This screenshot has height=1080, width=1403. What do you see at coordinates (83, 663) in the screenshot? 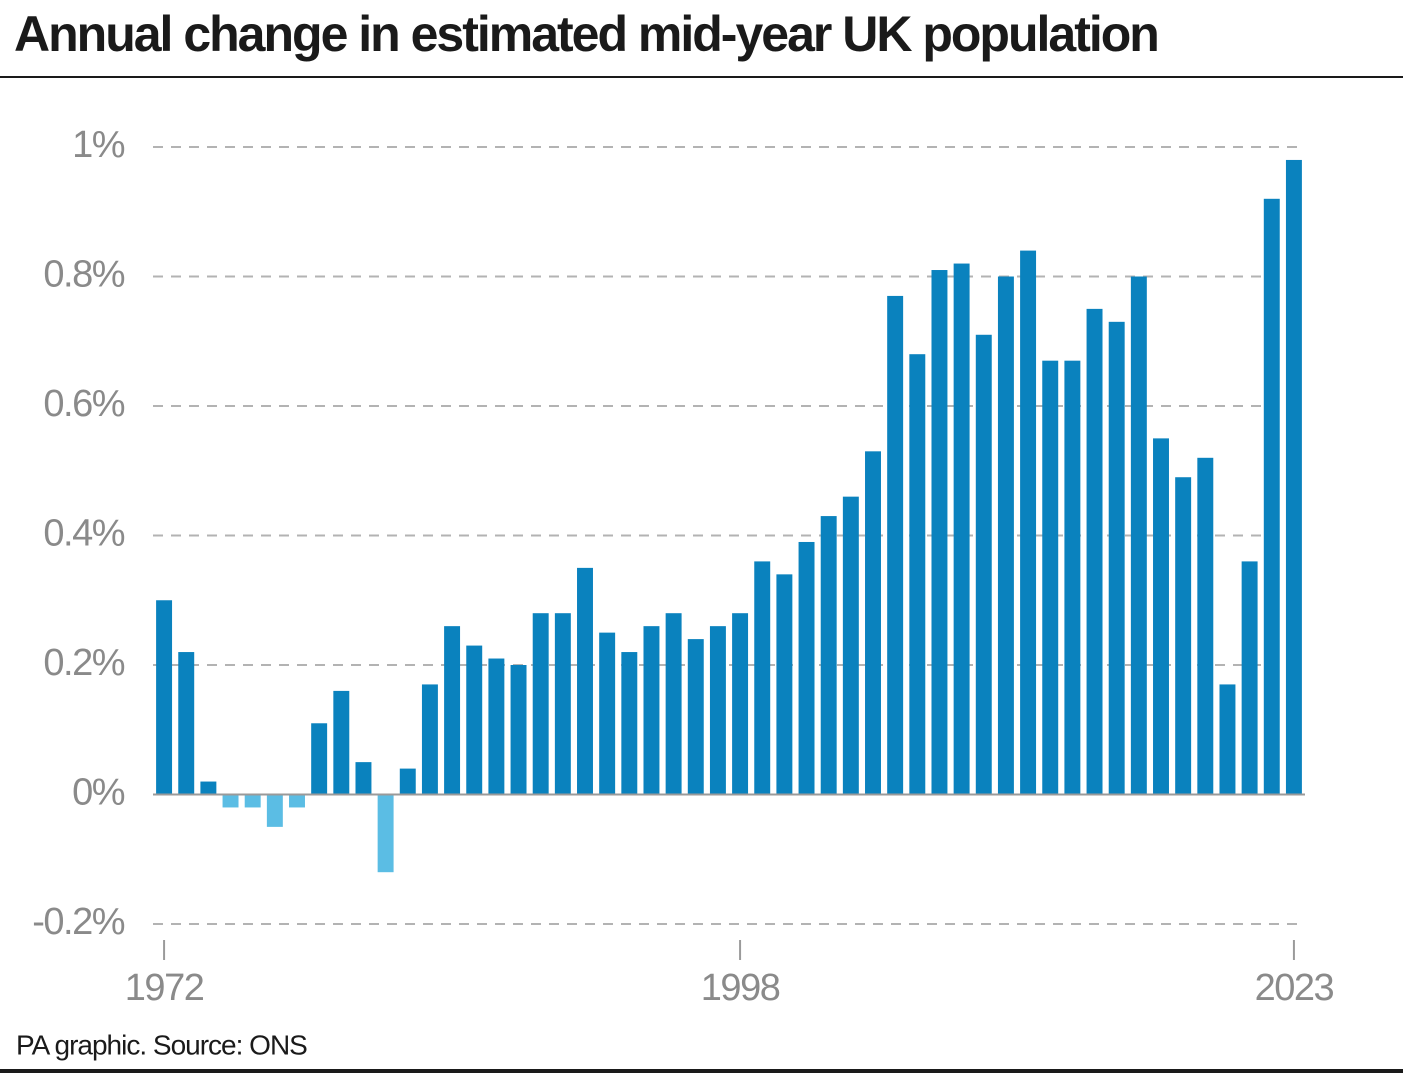
I see `y-tick-label: 0.2%` at bounding box center [83, 663].